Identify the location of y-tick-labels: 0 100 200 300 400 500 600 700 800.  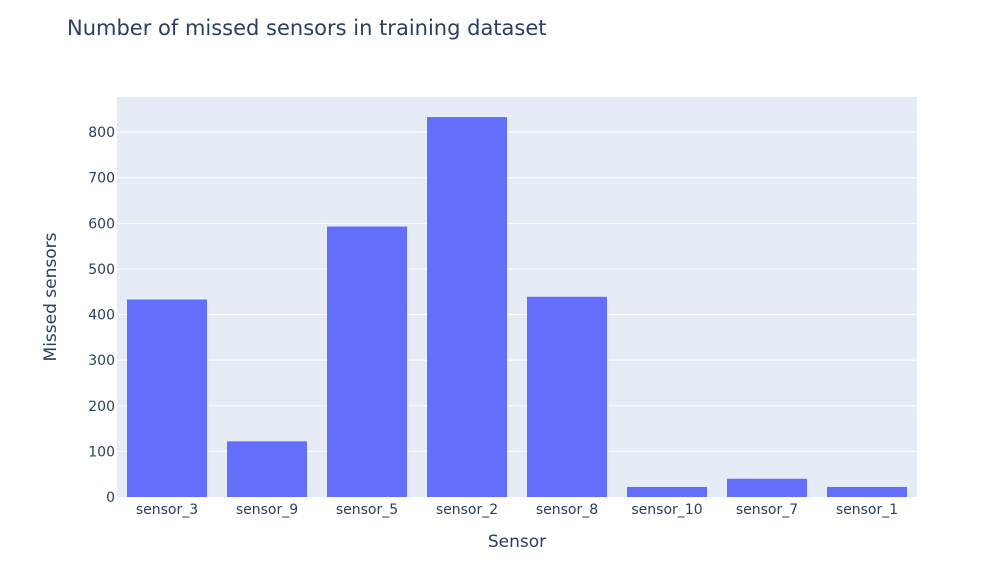
(101, 315).